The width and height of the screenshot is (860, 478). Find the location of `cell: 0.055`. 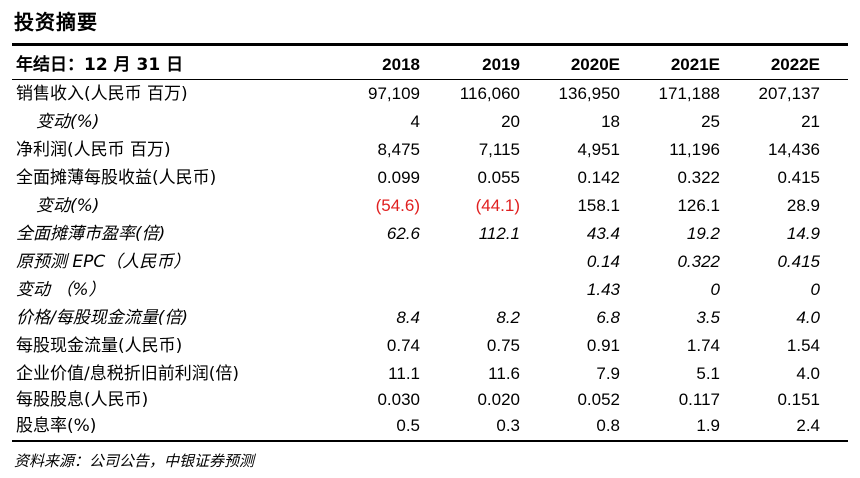

cell: 0.055 is located at coordinates (498, 177).